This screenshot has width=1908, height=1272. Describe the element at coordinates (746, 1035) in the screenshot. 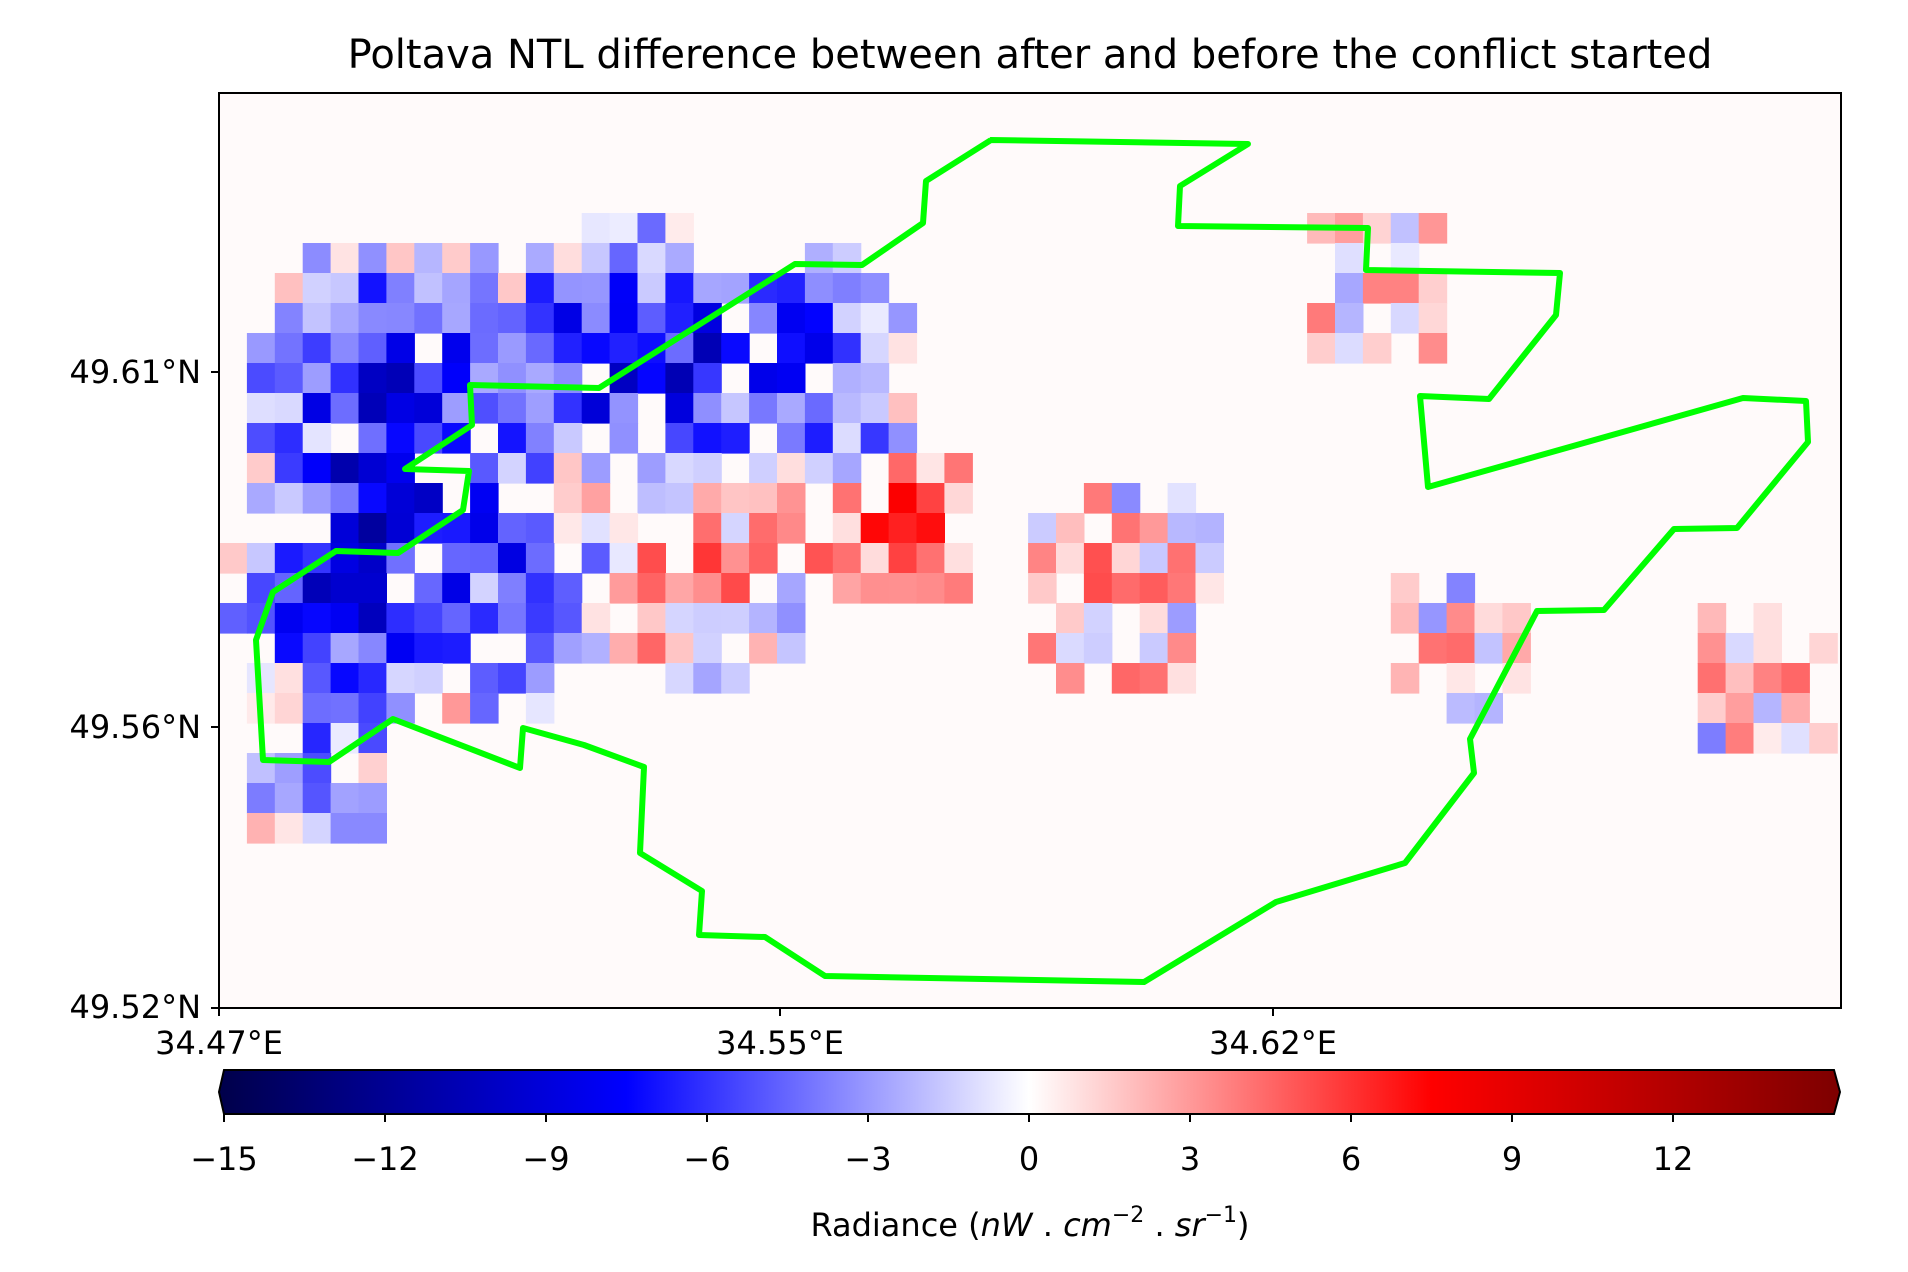

I see `x-axis: 34.47°E 34.55°E 34.62°E` at that location.